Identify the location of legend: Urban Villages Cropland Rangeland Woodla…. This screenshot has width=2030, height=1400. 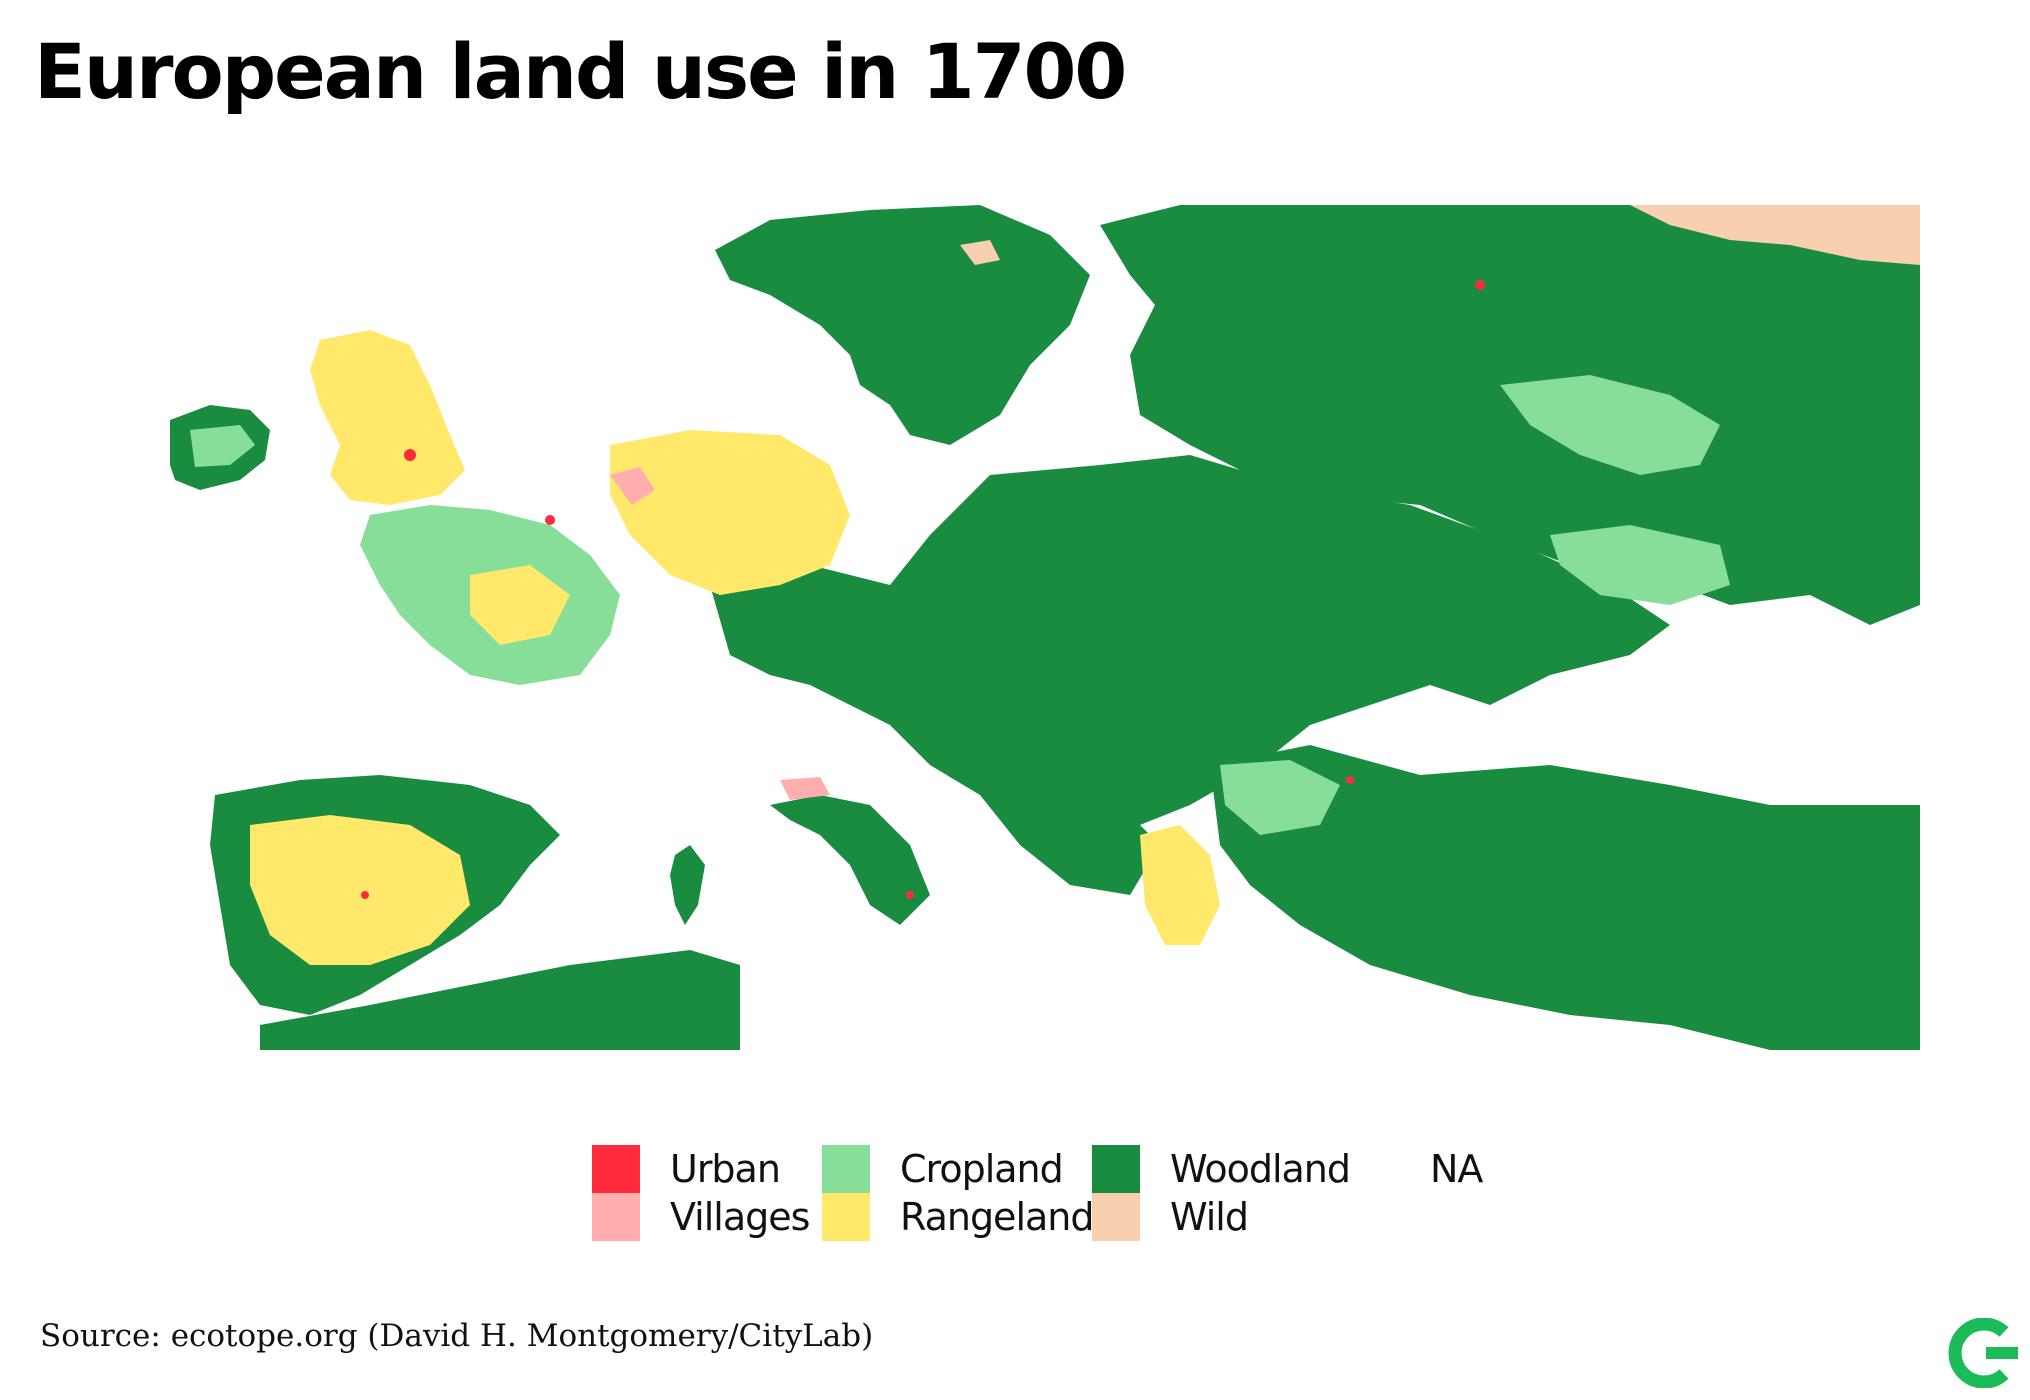
(1042, 1200).